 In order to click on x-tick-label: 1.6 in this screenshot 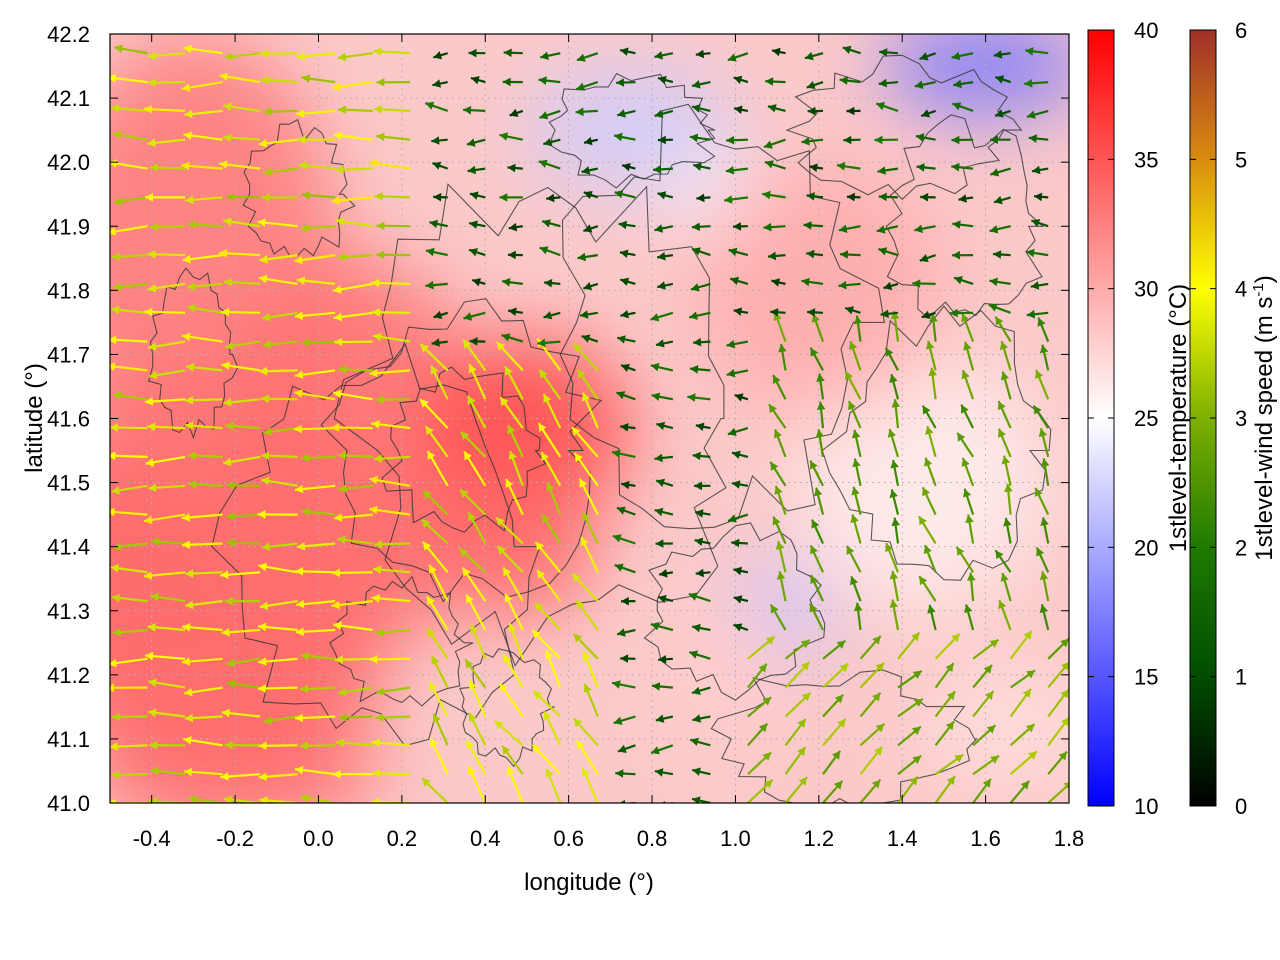, I will do `click(985, 838)`.